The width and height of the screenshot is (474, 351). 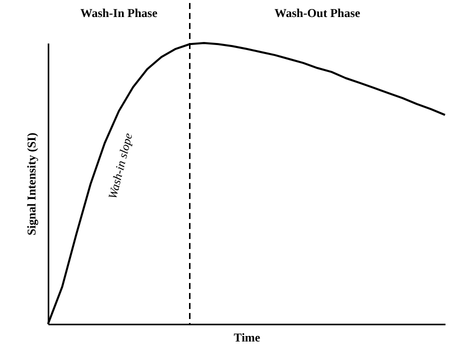 What do you see at coordinates (31, 184) in the screenshot?
I see `y-axis-title: Signal Intensity (SI)` at bounding box center [31, 184].